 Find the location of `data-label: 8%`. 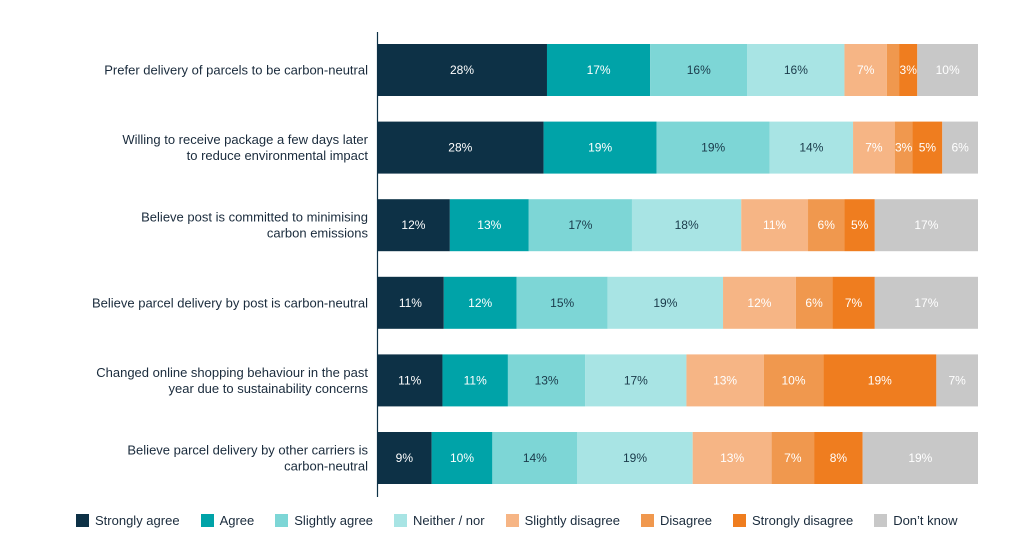

data-label: 8% is located at coordinates (839, 458).